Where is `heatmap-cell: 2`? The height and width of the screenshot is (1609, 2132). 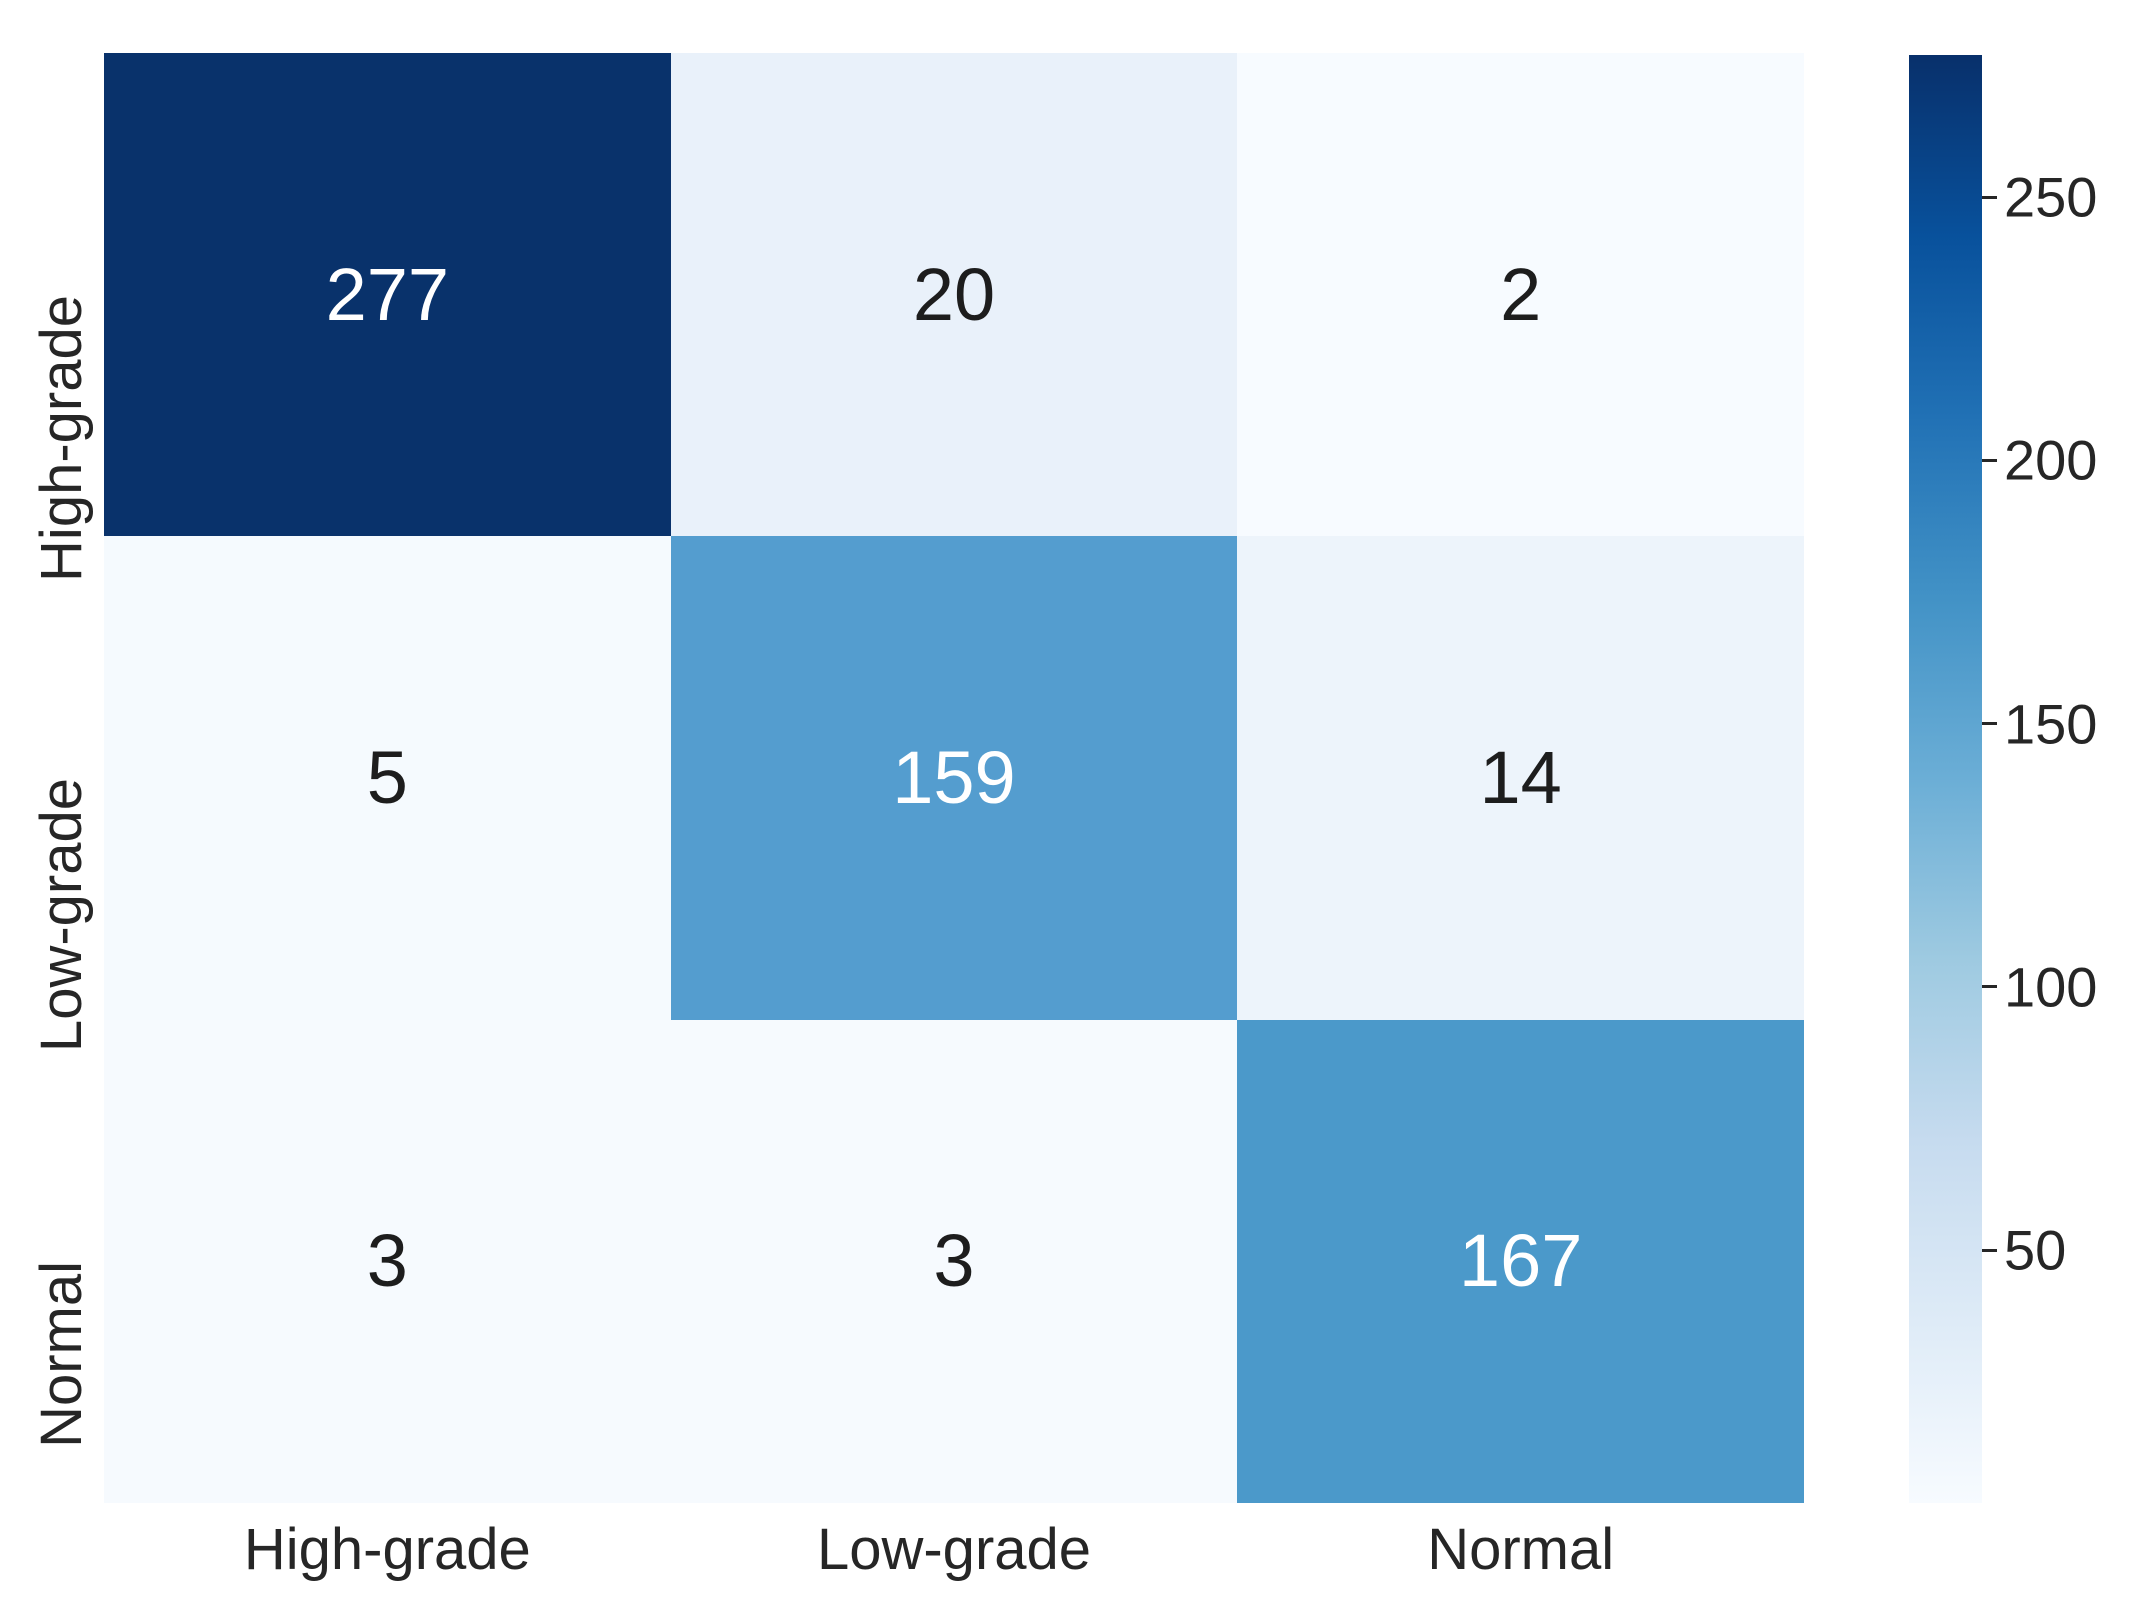
heatmap-cell: 2 is located at coordinates (1520, 295).